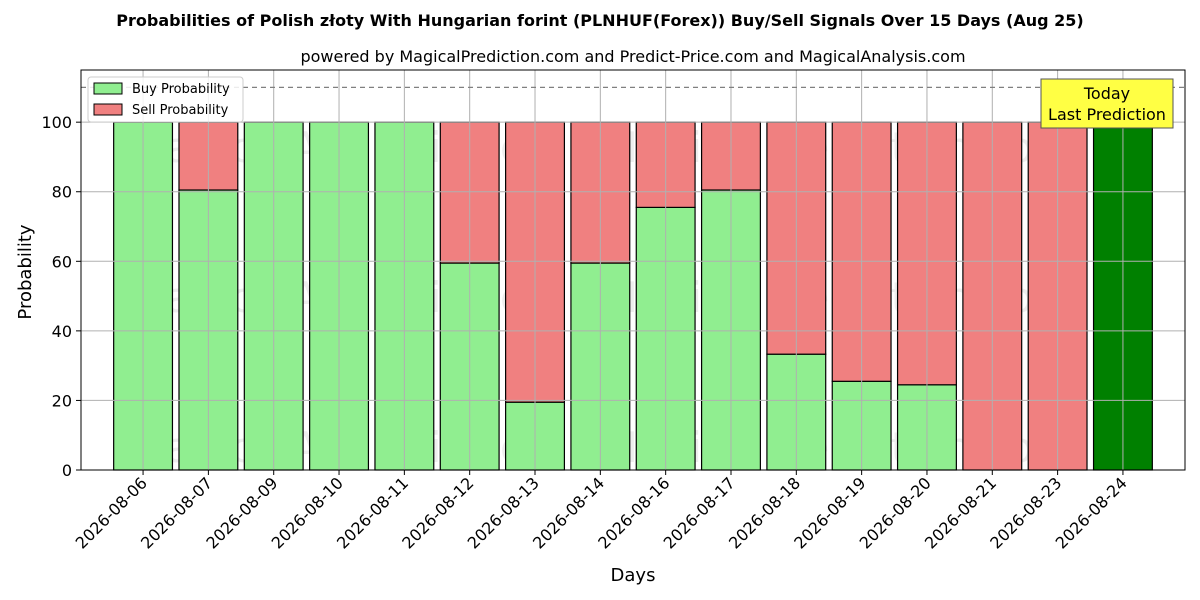 The width and height of the screenshot is (1200, 600). What do you see at coordinates (25, 271) in the screenshot?
I see `y-axis-label: Probability` at bounding box center [25, 271].